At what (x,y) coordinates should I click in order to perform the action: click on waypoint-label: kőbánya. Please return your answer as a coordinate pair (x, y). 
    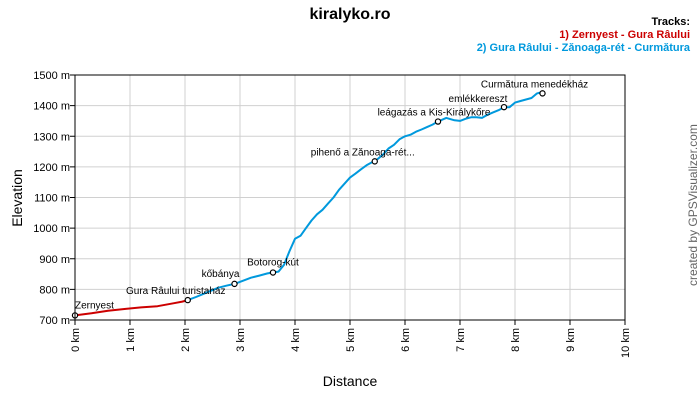
    Looking at the image, I should click on (221, 274).